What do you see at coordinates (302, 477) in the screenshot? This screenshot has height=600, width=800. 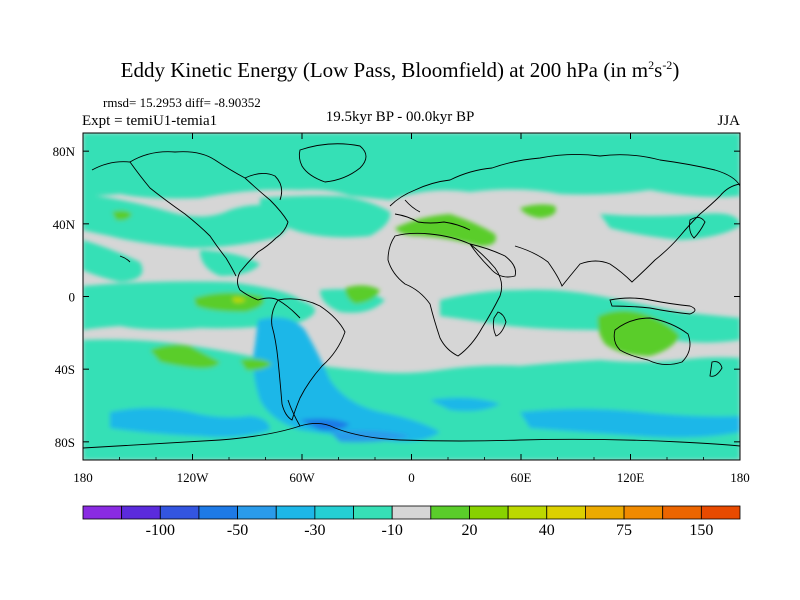 I see `x-tick-label: 60W` at bounding box center [302, 477].